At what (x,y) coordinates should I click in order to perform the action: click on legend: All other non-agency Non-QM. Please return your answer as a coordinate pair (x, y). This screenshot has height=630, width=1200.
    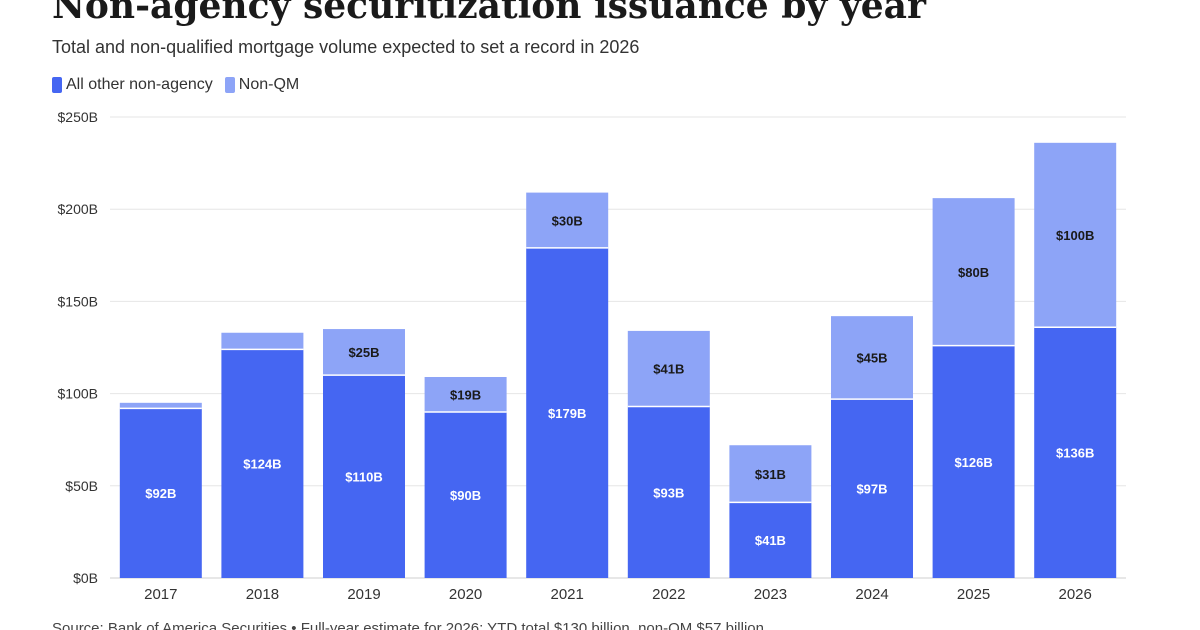
    Looking at the image, I should click on (181, 85).